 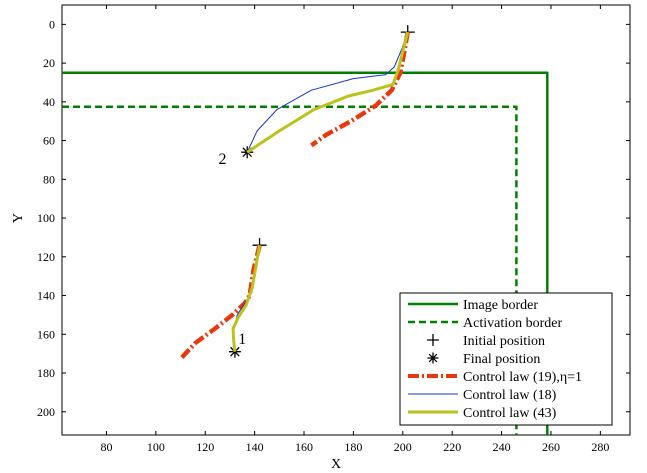 I want to click on y-tick-label: 40, so click(x=49, y=102).